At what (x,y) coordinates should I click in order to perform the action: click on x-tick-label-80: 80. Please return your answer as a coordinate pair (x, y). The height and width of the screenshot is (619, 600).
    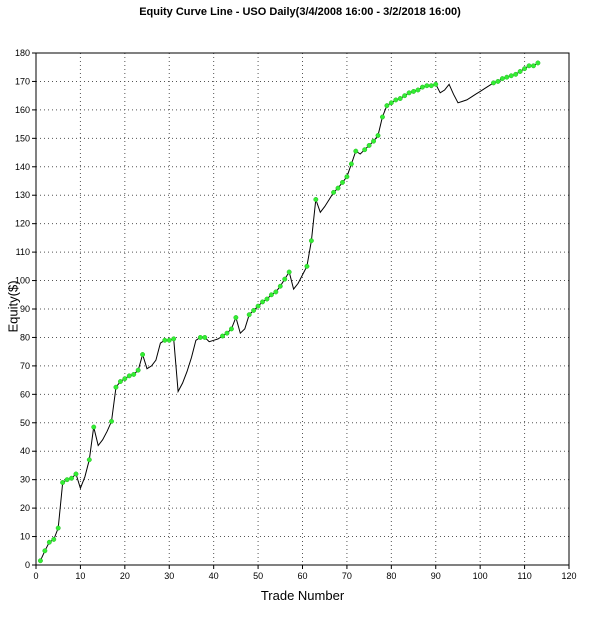
    Looking at the image, I should click on (391, 576).